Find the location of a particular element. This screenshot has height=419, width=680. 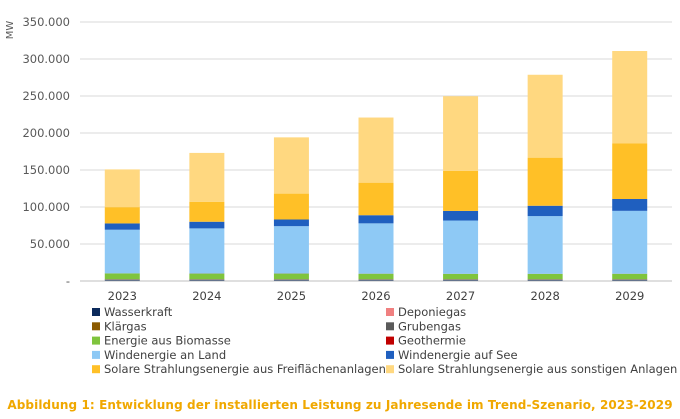

bar-segment-9-2025 is located at coordinates (291, 165).